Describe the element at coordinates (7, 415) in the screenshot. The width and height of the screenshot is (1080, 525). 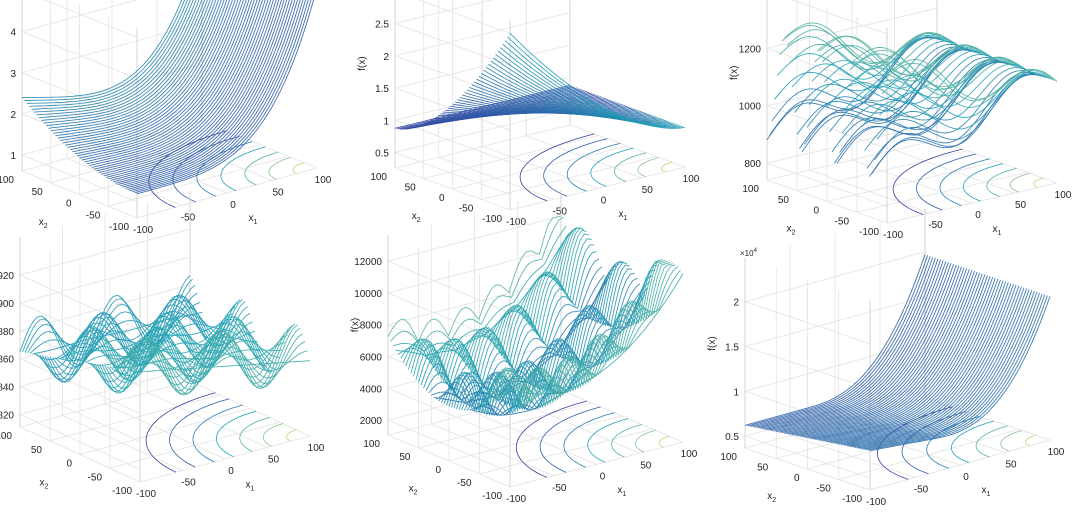
I see `z-tick-label: 820` at that location.